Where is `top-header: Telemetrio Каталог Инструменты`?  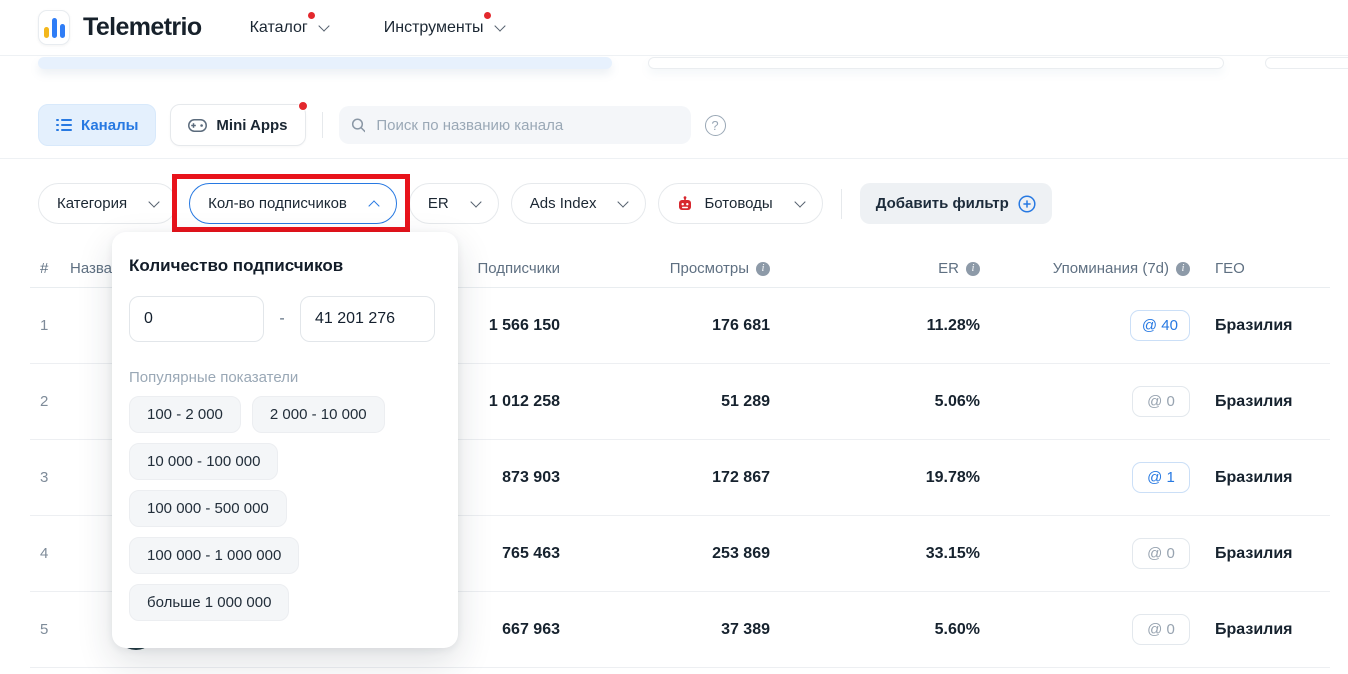 top-header: Telemetrio Каталог Инструменты is located at coordinates (674, 28).